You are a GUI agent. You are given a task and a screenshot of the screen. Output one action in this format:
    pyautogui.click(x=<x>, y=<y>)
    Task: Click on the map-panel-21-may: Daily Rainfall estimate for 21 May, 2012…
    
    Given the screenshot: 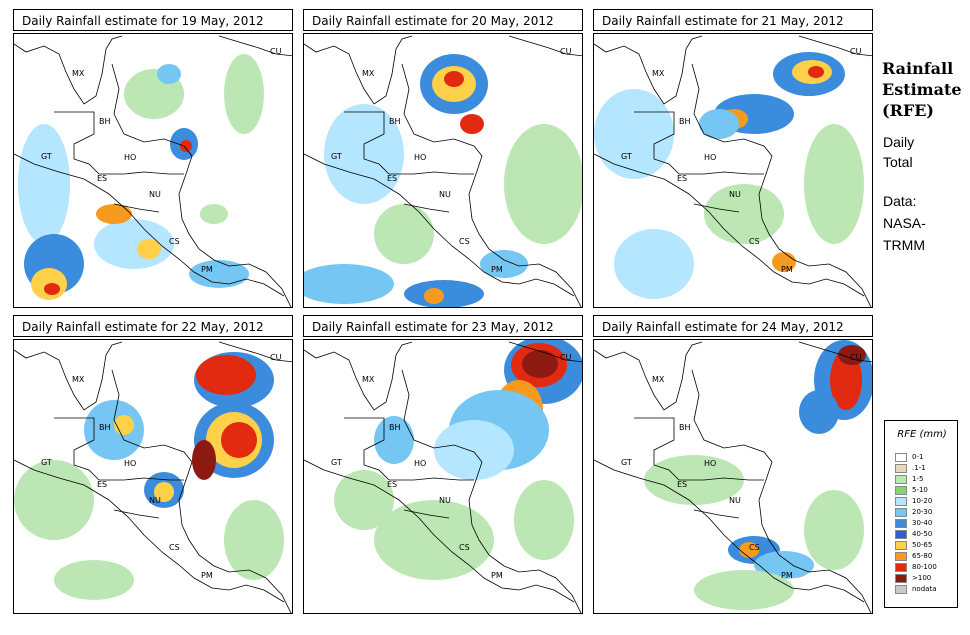 What is the action you would take?
    pyautogui.click(x=733, y=158)
    